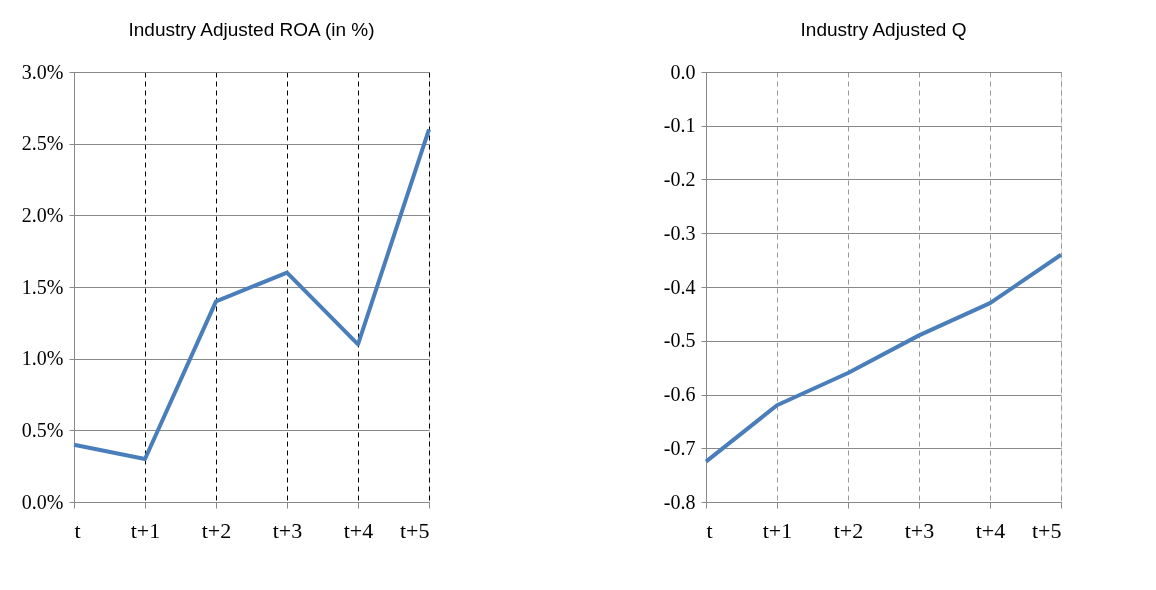  What do you see at coordinates (679, 232) in the screenshot?
I see `y-tick-label: -0.3` at bounding box center [679, 232].